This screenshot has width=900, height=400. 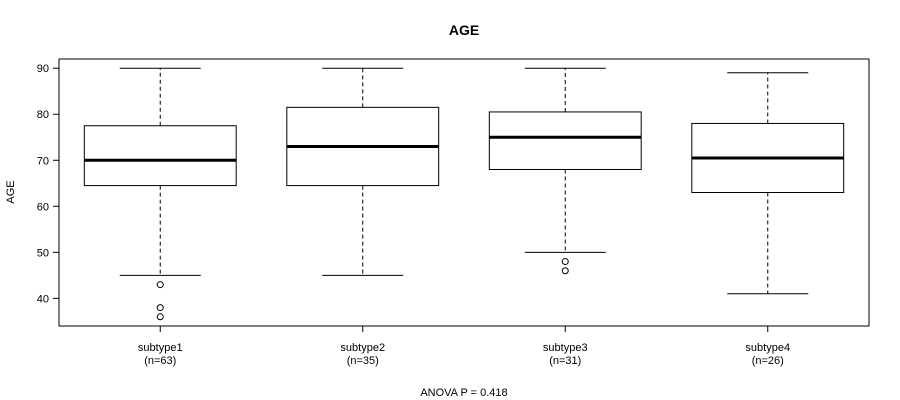 I want to click on box-subtype3, so click(x=565, y=171).